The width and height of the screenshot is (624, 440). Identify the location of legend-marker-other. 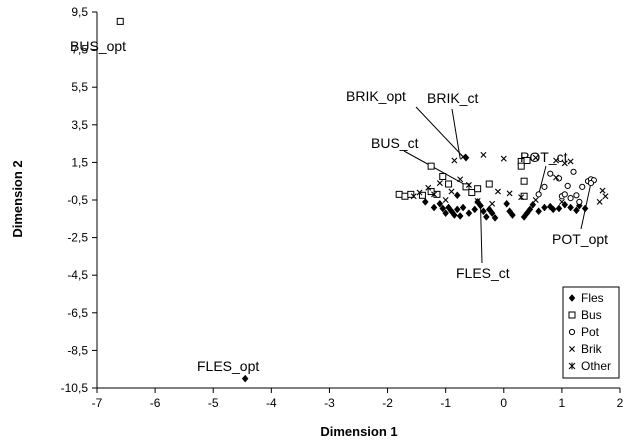
(572, 366).